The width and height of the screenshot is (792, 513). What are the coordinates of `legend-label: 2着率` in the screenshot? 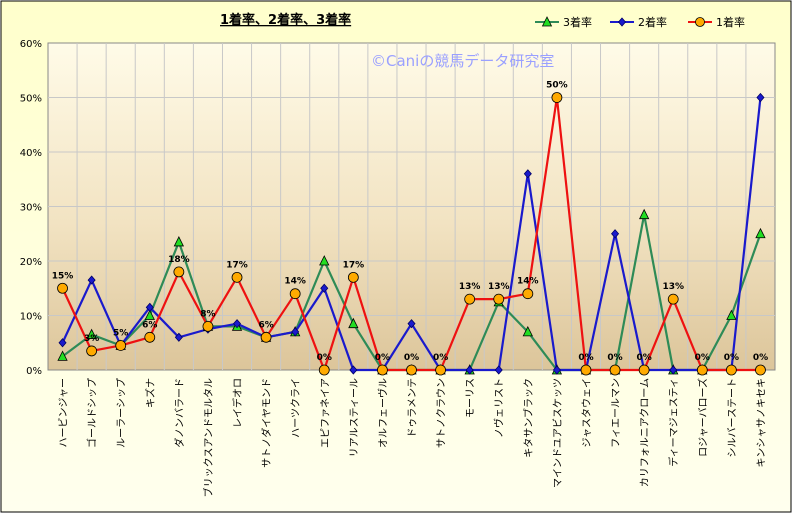 It's located at (652, 22).